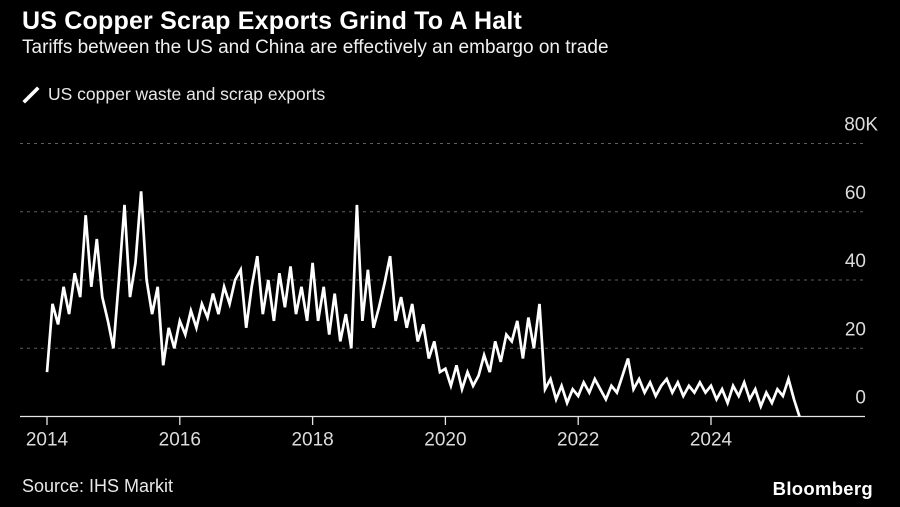 Image resolution: width=900 pixels, height=507 pixels. I want to click on x-tick-label-2018: 2018, so click(312, 440).